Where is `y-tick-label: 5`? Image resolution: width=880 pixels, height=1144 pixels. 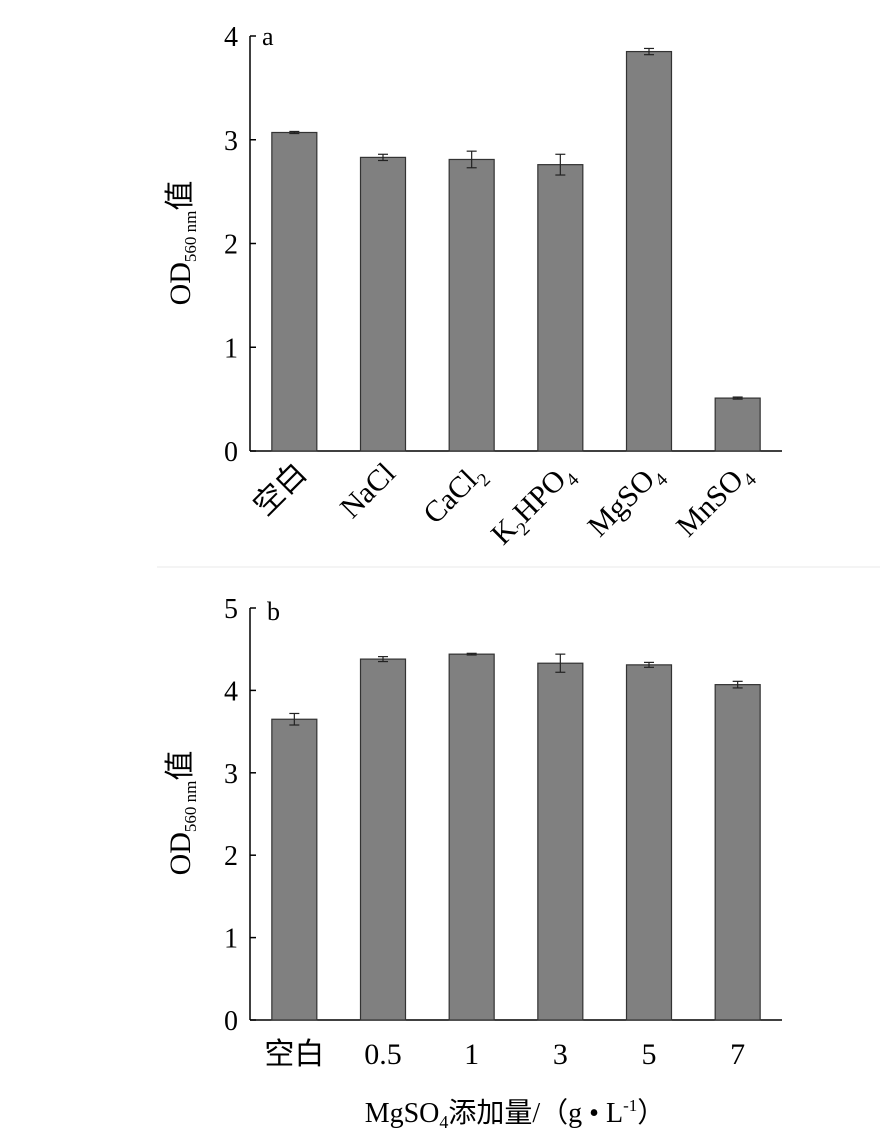 y-tick-label: 5 is located at coordinates (231, 609).